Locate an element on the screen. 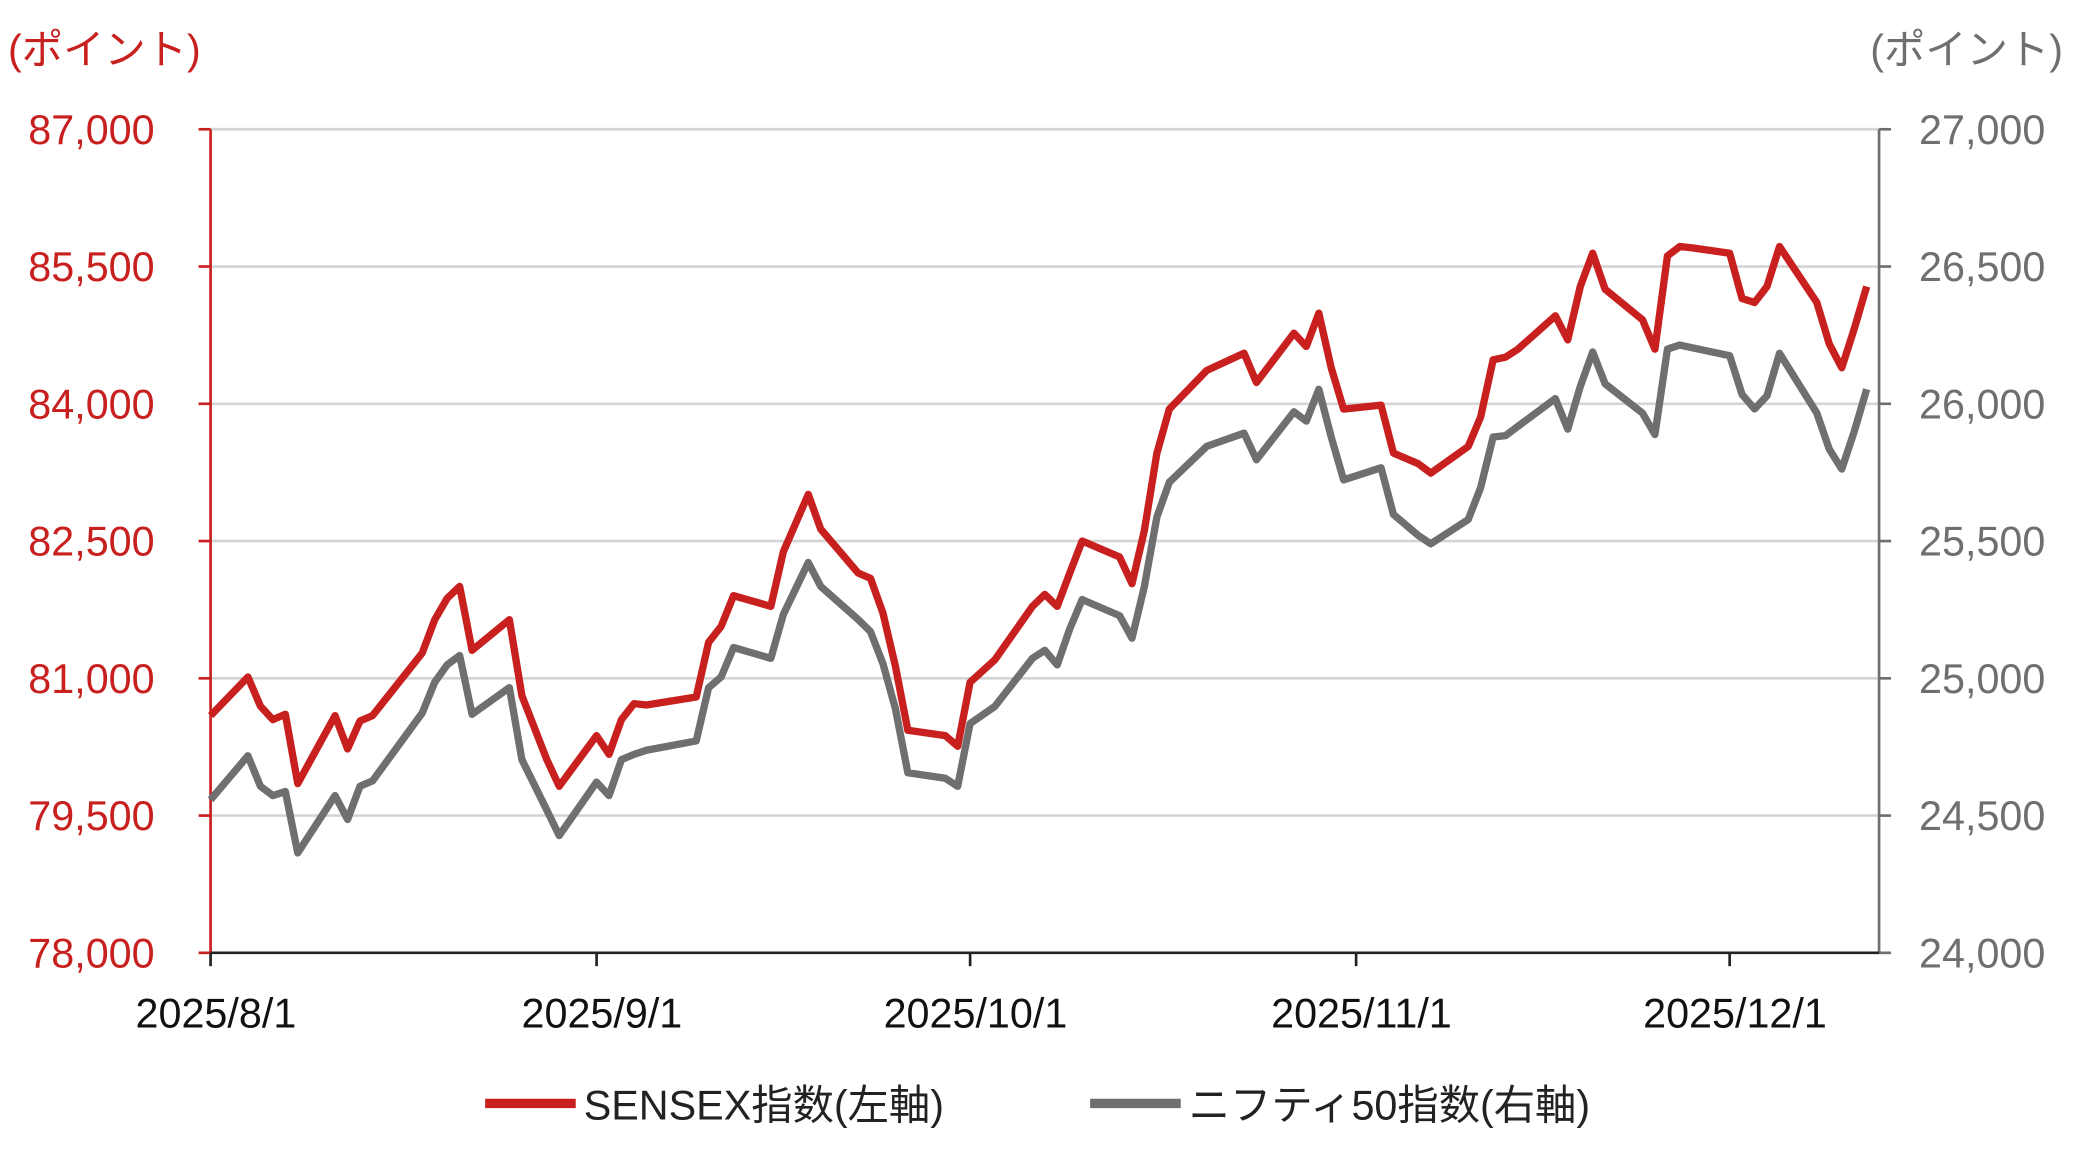 This screenshot has width=2079, height=1169. left-tick-label: 81,000 is located at coordinates (91, 679).